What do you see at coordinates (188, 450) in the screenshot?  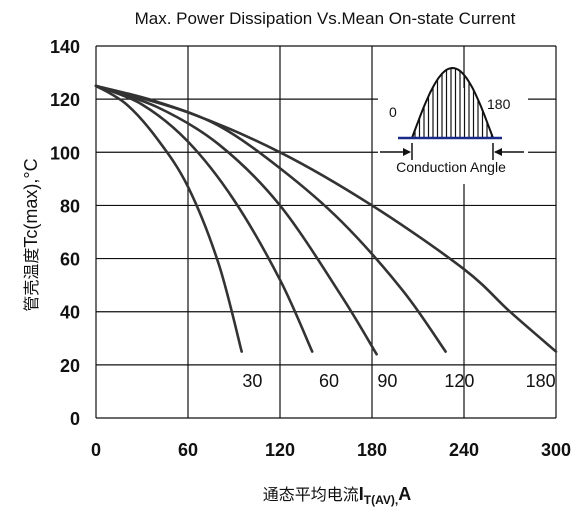 I see `x-tick-label-1: 60` at bounding box center [188, 450].